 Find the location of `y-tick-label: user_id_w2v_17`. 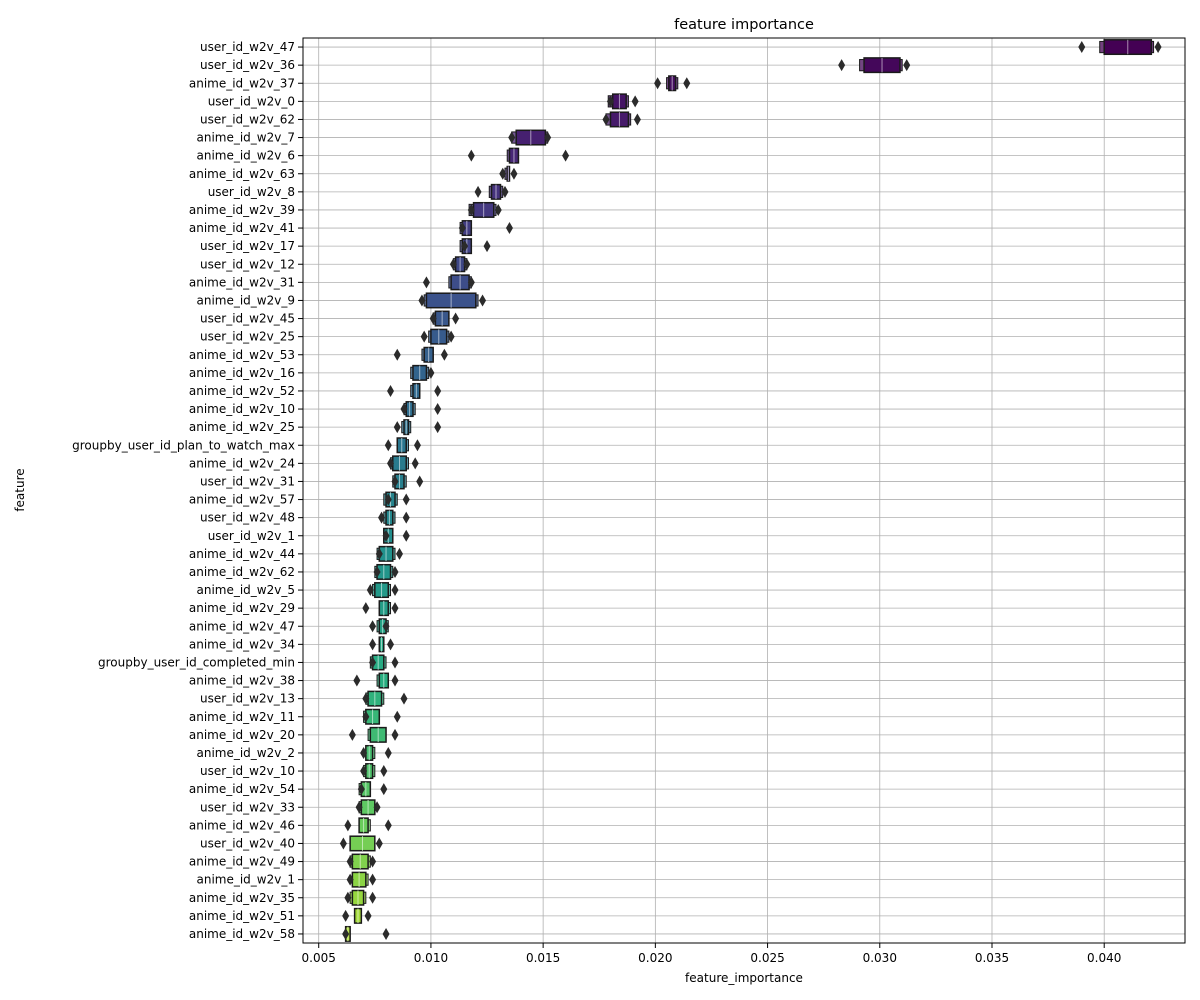

y-tick-label: user_id_w2v_17 is located at coordinates (247, 246).